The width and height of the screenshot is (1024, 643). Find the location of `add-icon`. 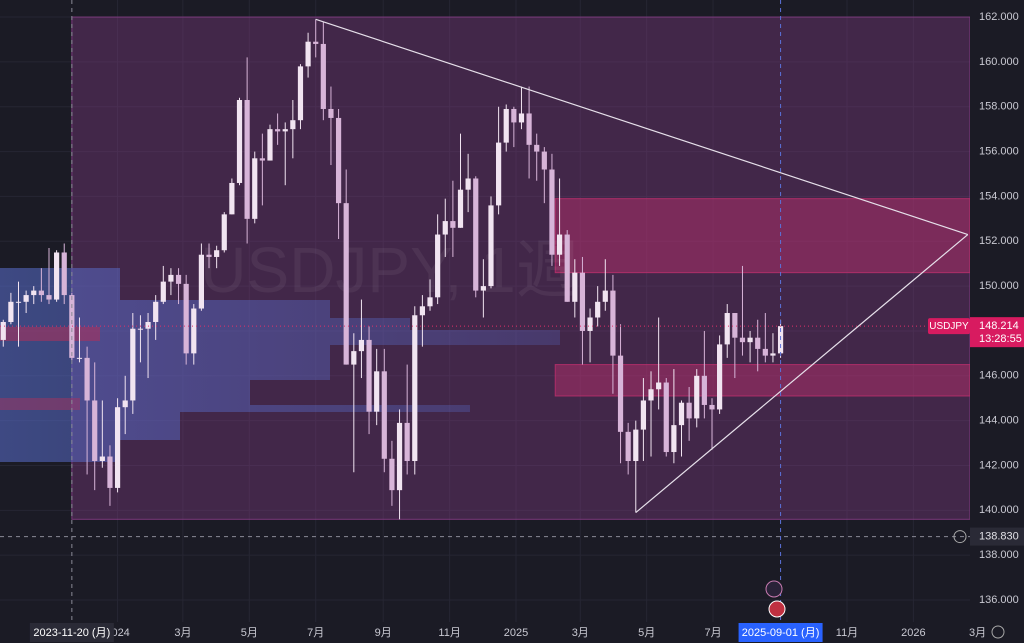

add-icon is located at coordinates (960, 537).